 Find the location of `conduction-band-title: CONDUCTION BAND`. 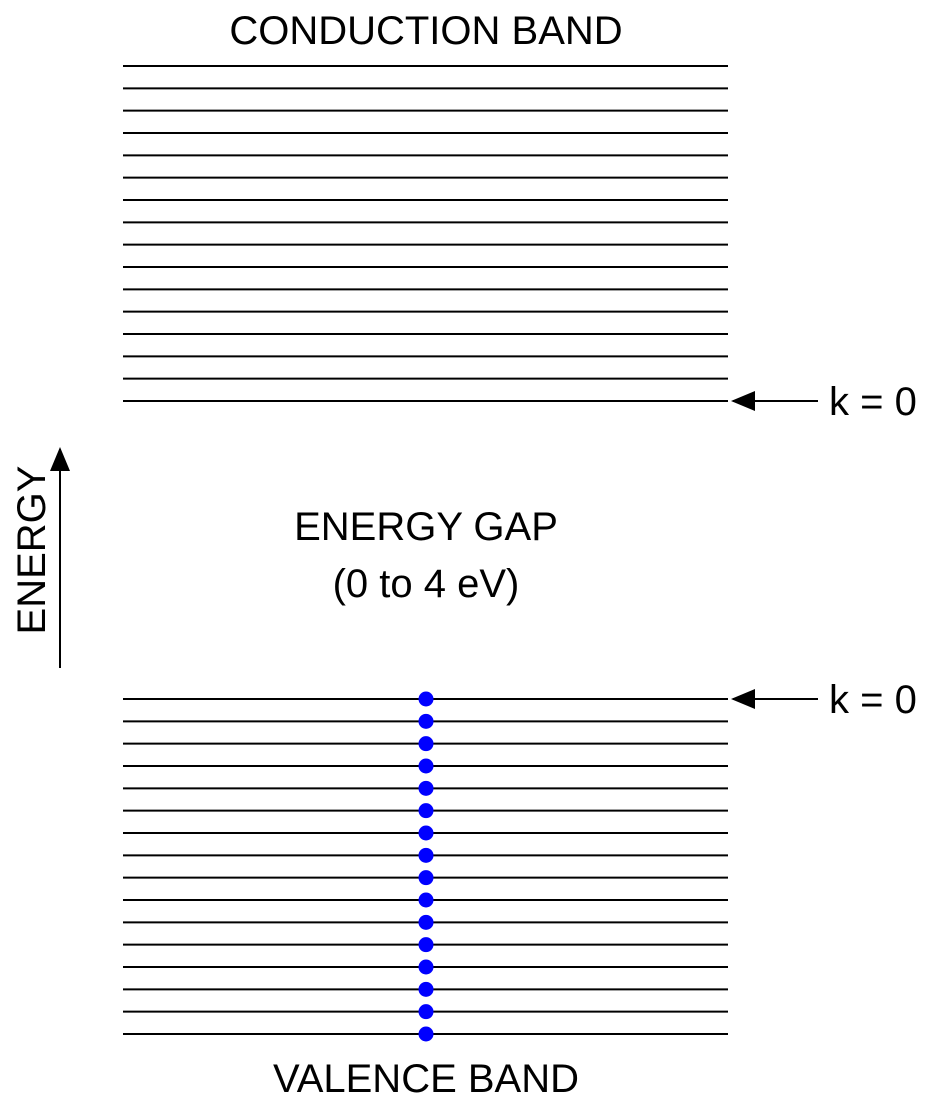

conduction-band-title: CONDUCTION BAND is located at coordinates (425, 31).